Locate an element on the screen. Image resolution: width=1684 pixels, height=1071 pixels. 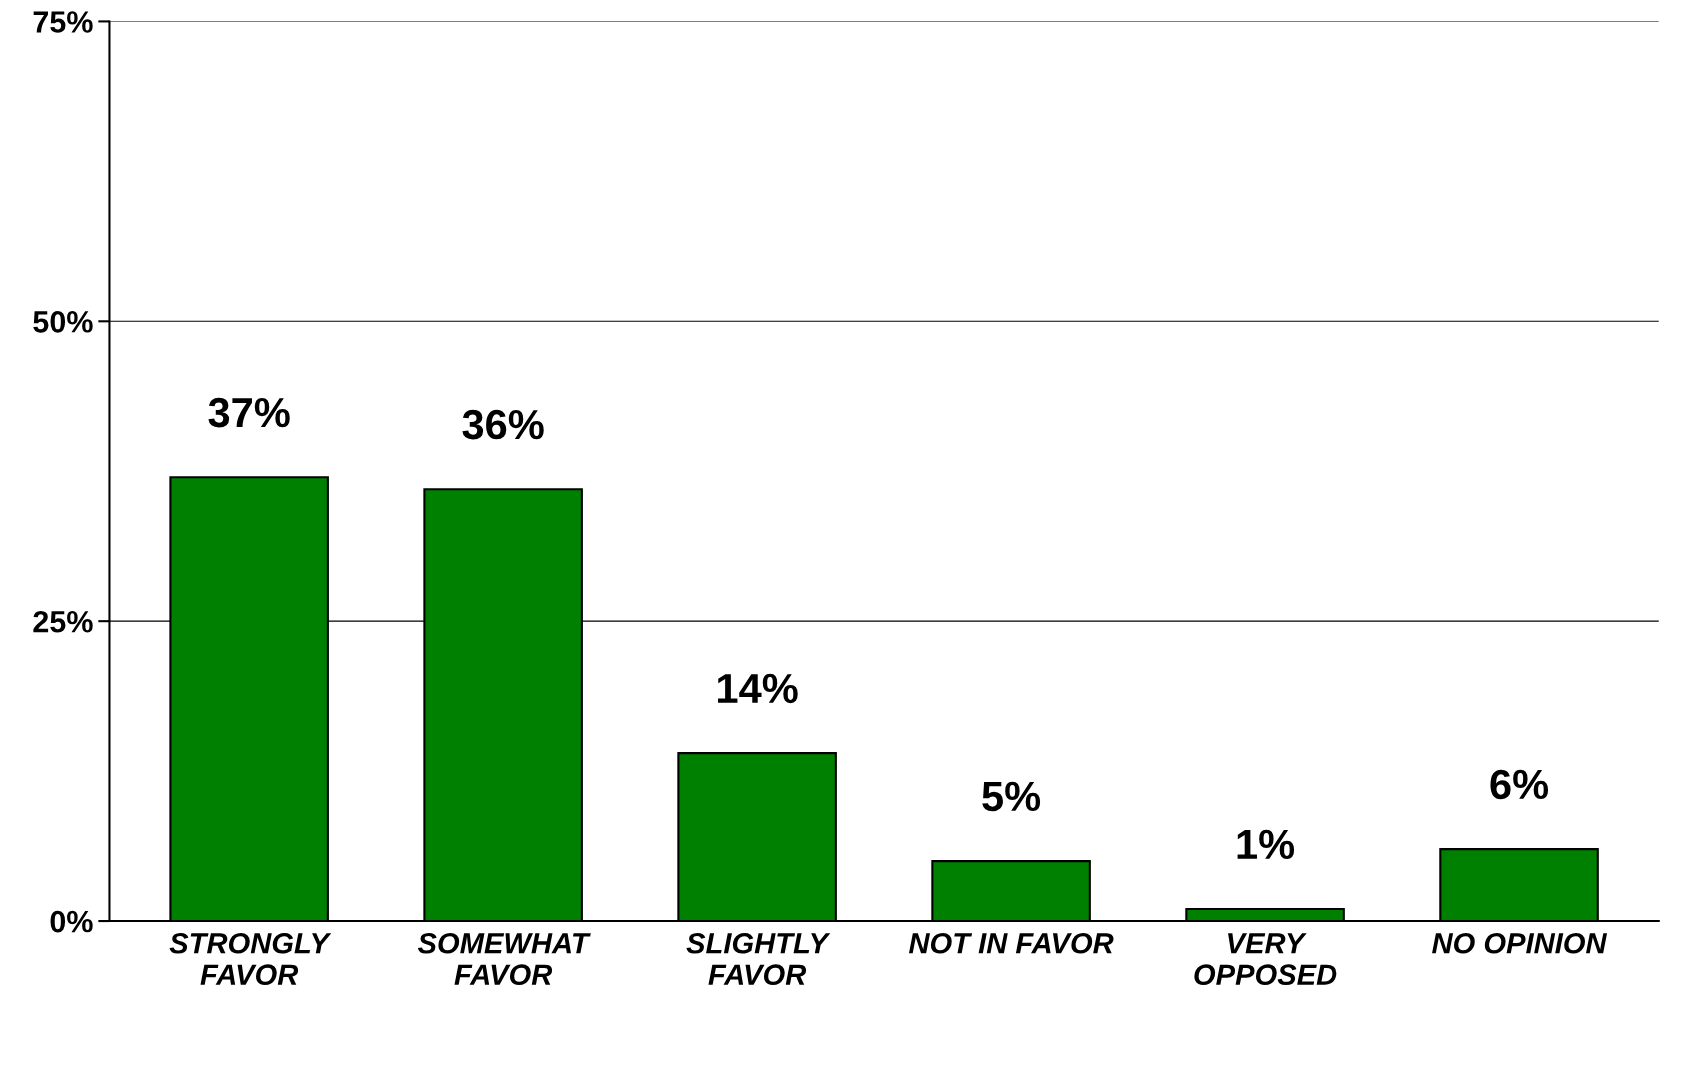
y-tick-label: 0% is located at coordinates (71, 921).